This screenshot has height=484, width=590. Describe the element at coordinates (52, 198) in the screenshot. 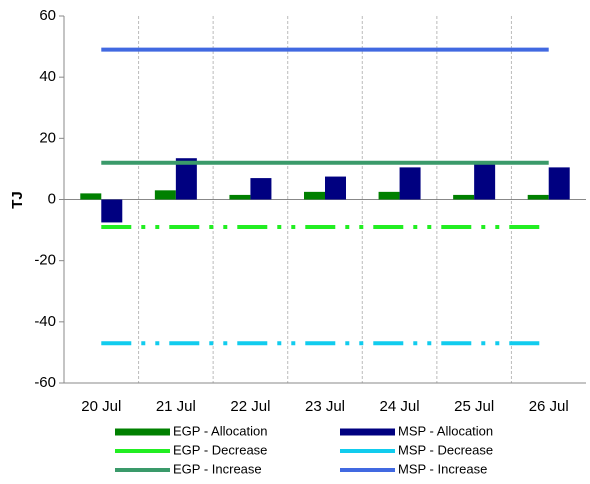

I see `y-tick-label: 0` at that location.